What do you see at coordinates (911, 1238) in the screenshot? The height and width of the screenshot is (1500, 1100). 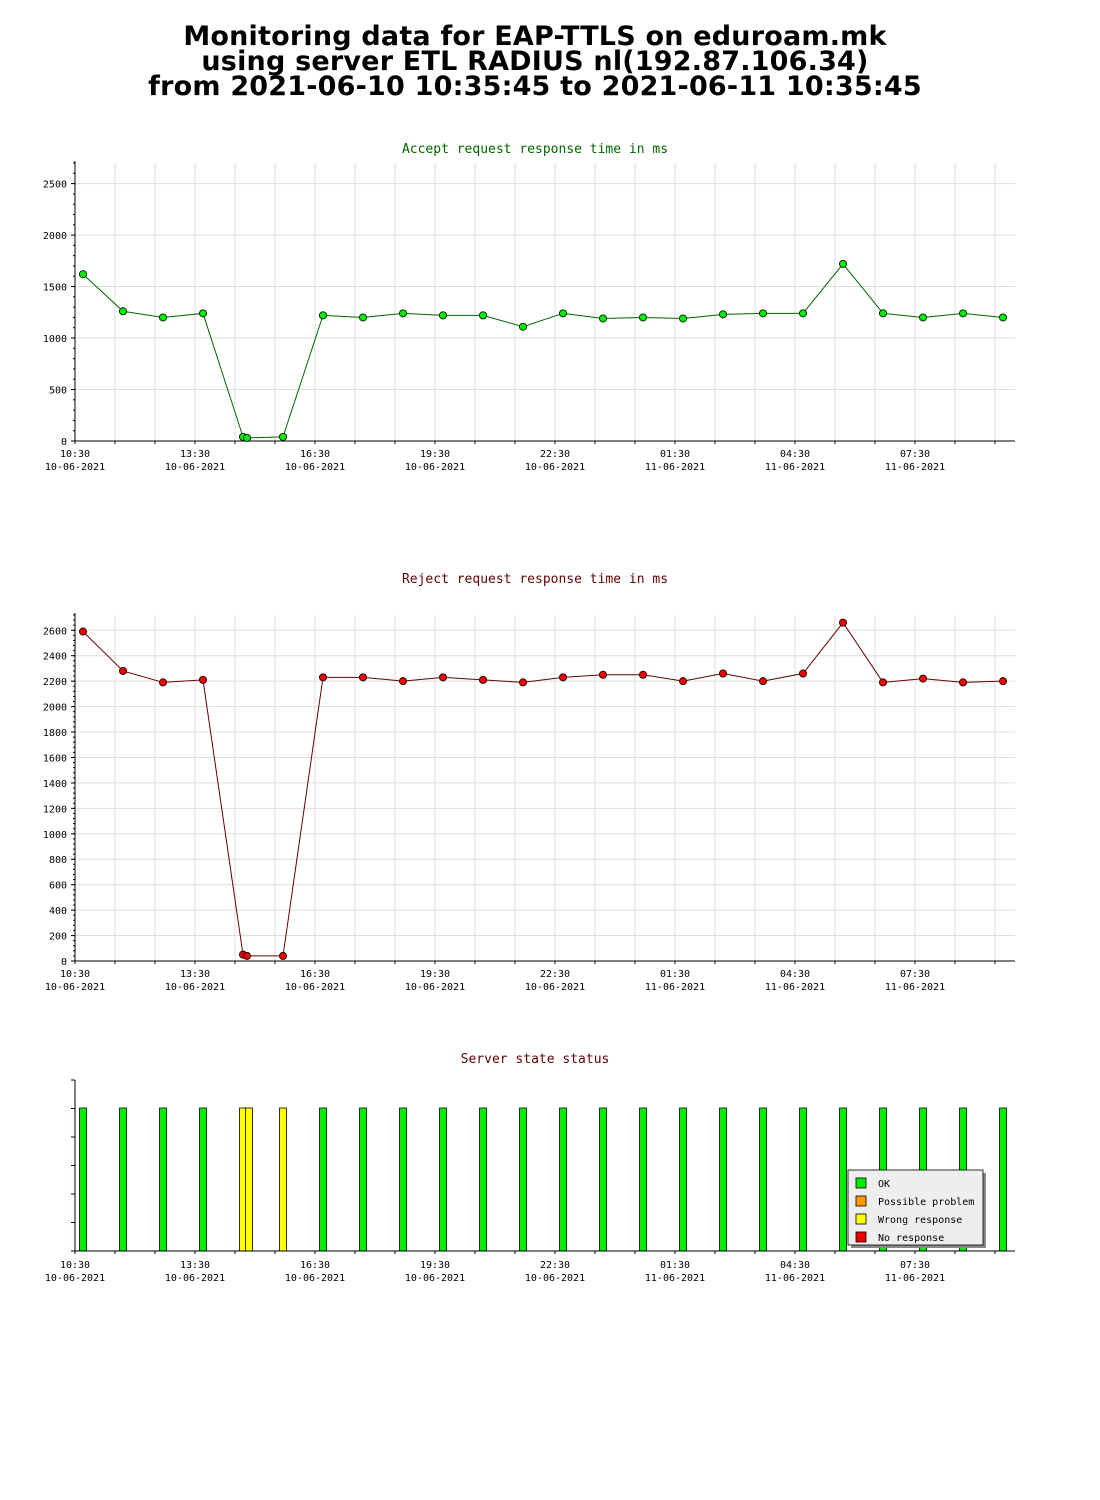 I see `legend-label: No response` at bounding box center [911, 1238].